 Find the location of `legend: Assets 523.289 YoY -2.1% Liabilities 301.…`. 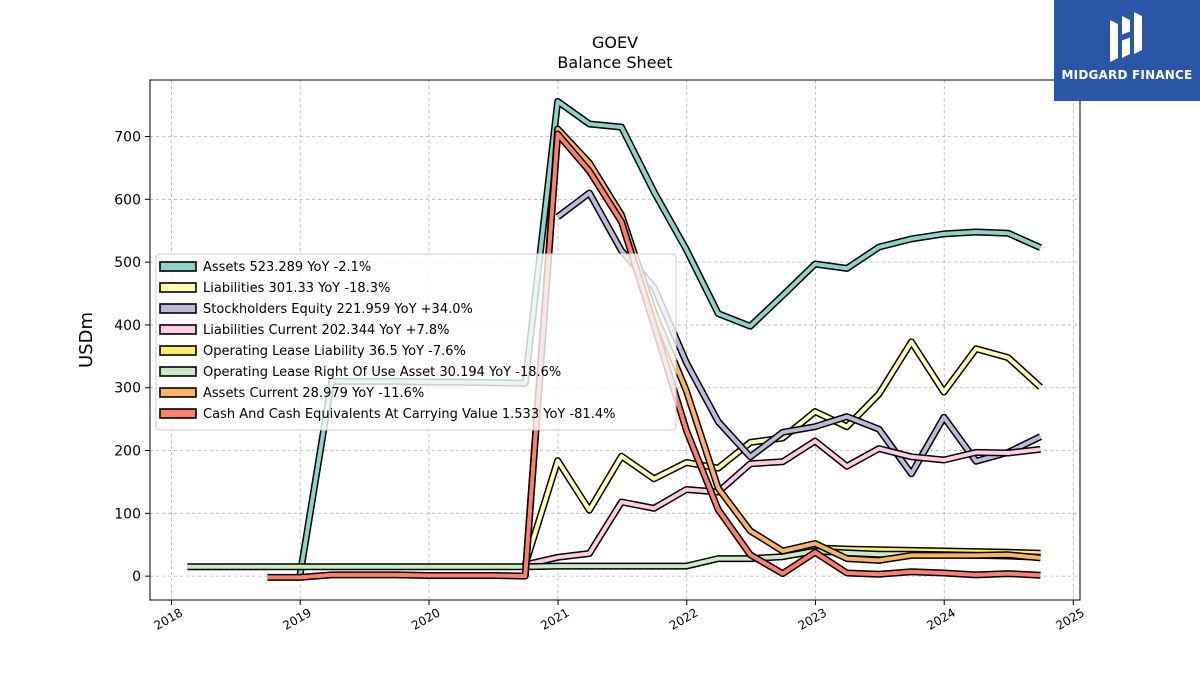

legend: Assets 523.289 YoY -2.1% Liabilities 301.… is located at coordinates (416, 342).